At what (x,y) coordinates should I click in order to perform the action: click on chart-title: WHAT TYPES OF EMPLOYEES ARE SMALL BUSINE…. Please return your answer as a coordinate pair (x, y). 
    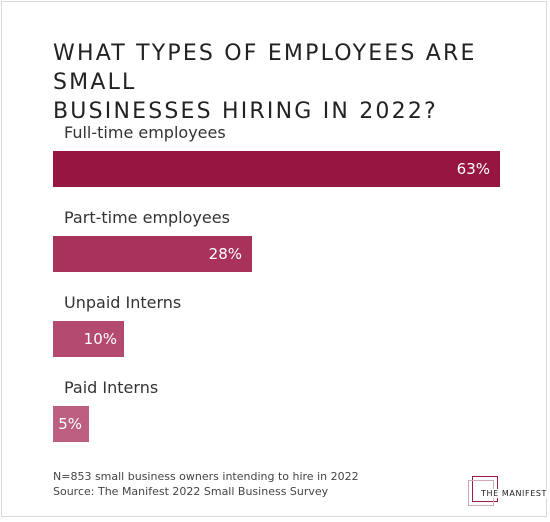
    Looking at the image, I should click on (265, 82).